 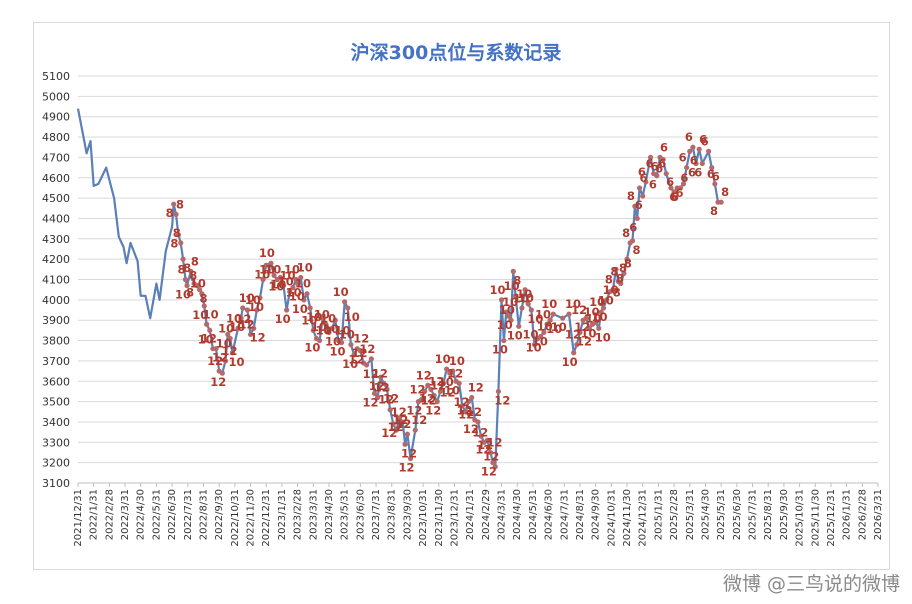 What do you see at coordinates (737, 514) in the screenshot?
I see `x-tick: 2025/6/30` at bounding box center [737, 514].